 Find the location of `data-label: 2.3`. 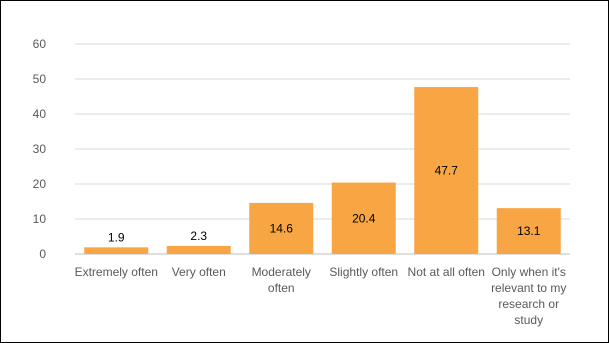

data-label: 2.3 is located at coordinates (198, 236).